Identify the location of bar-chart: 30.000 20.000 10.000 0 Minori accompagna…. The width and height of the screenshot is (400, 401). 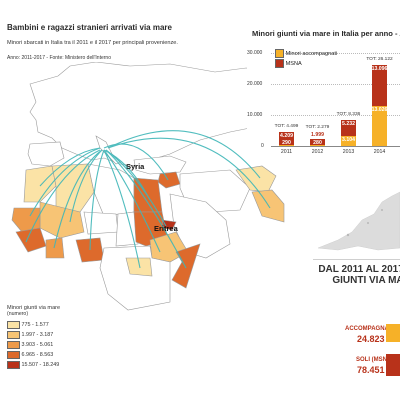
(323, 101).